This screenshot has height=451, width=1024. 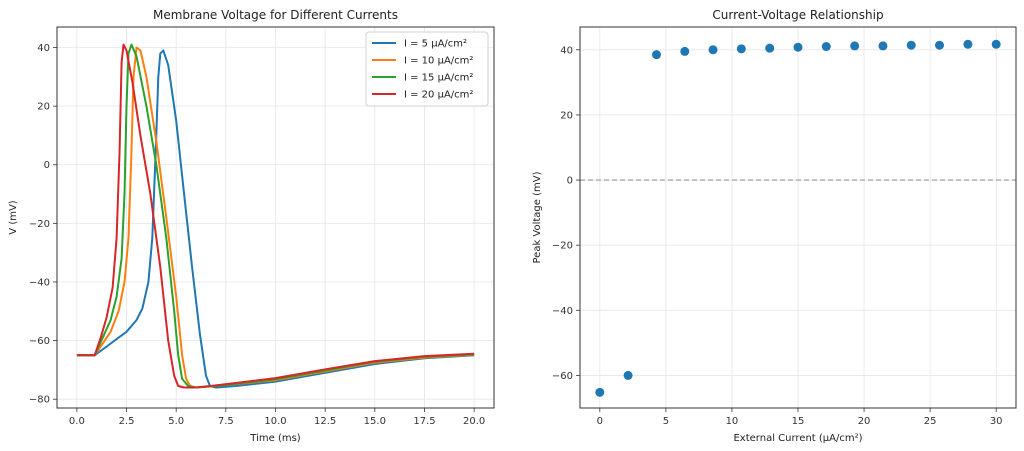 I want to click on y-axis-label: V (mV), so click(x=13, y=217).